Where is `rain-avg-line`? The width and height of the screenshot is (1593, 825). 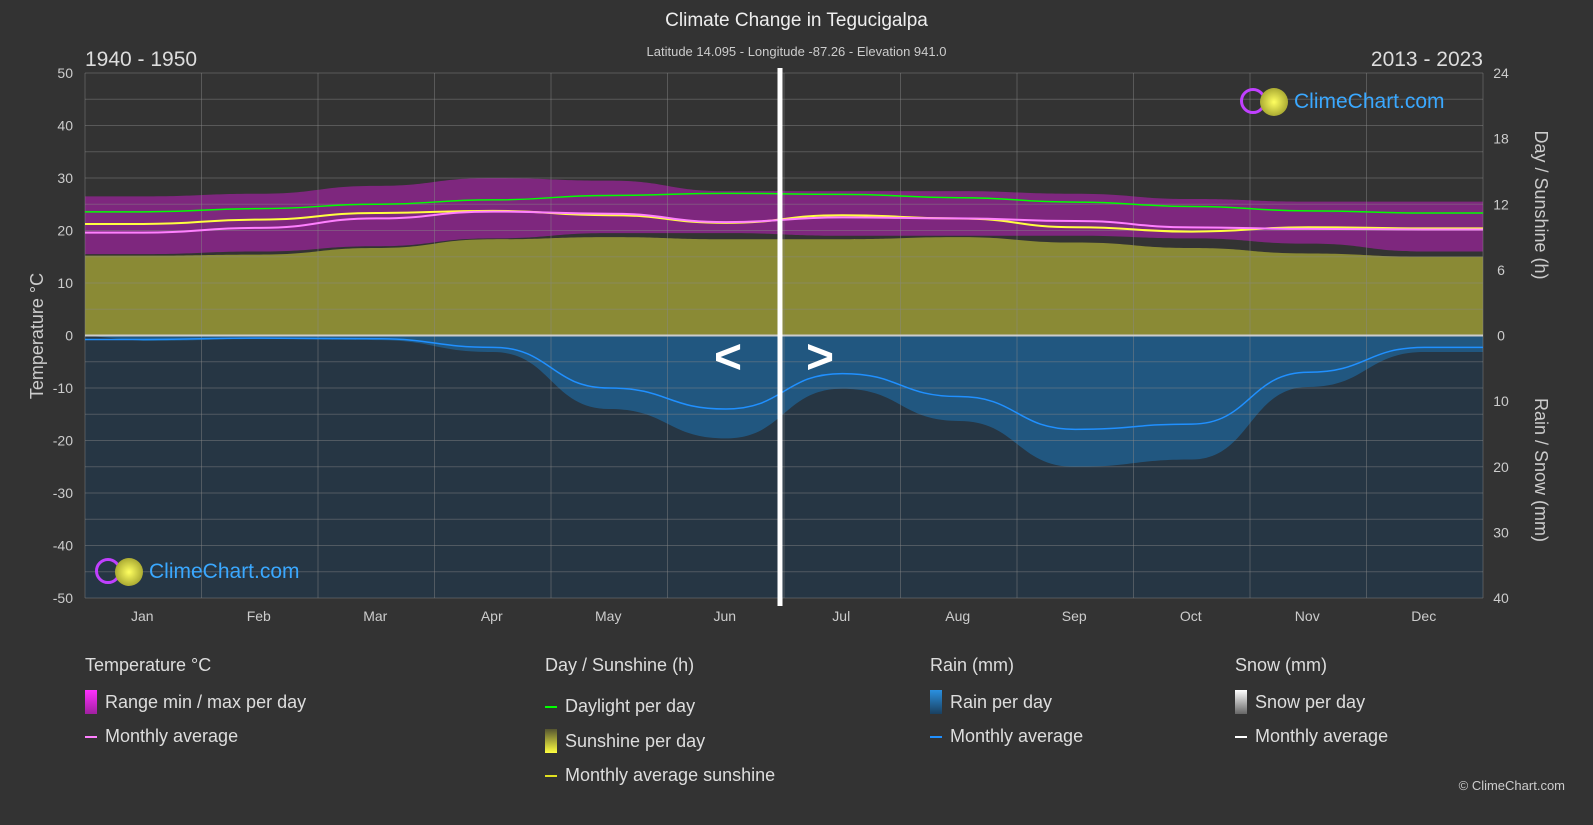
rain-avg-line is located at coordinates (784, 384).